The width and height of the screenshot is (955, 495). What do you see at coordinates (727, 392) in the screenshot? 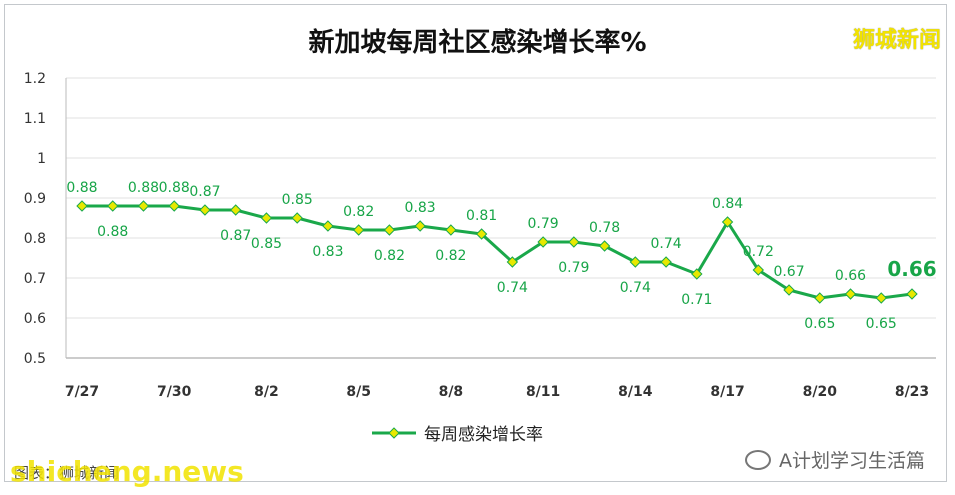
I see `x-tick-label: 8/17` at bounding box center [727, 392].